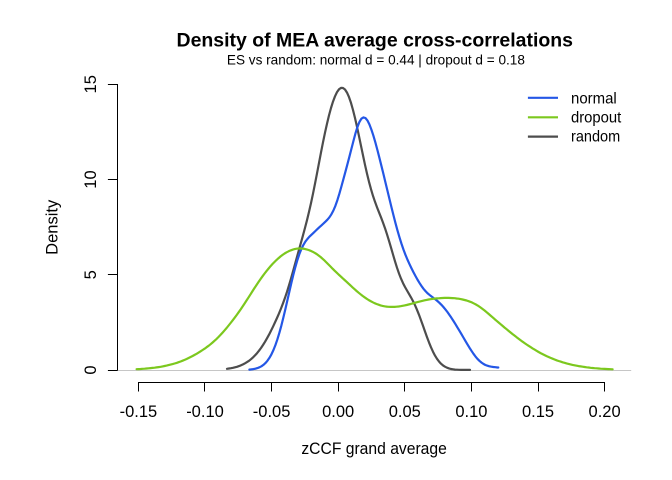 The image size is (672, 480). What do you see at coordinates (405, 412) in the screenshot?
I see `svg-text: 0.05` at bounding box center [405, 412].